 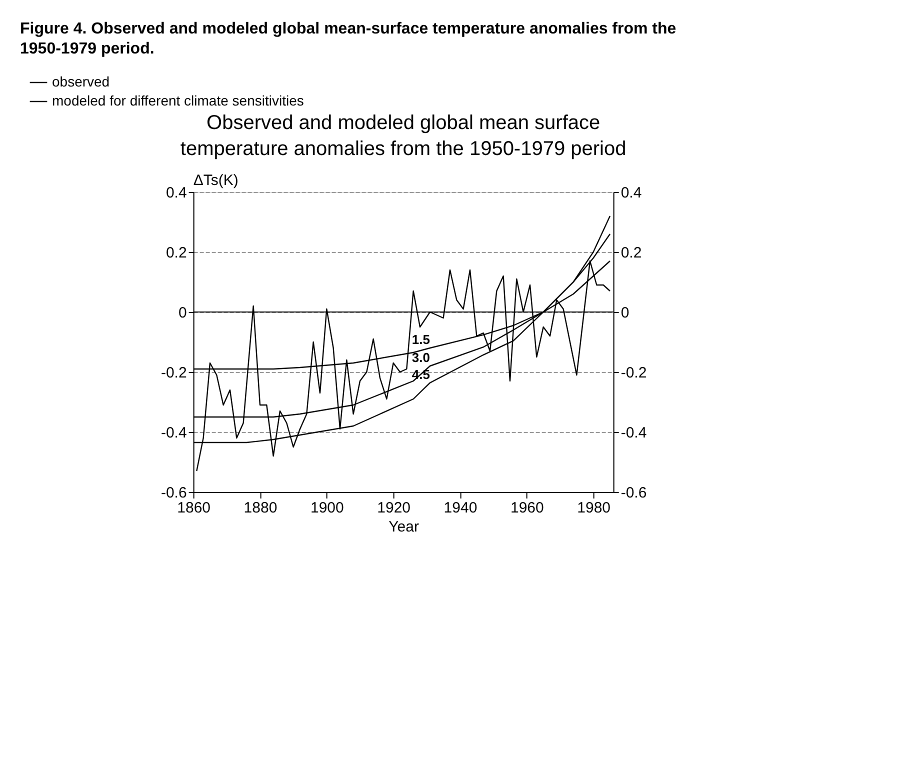 I want to click on y2-tick-label: -0.4, so click(x=633, y=433).